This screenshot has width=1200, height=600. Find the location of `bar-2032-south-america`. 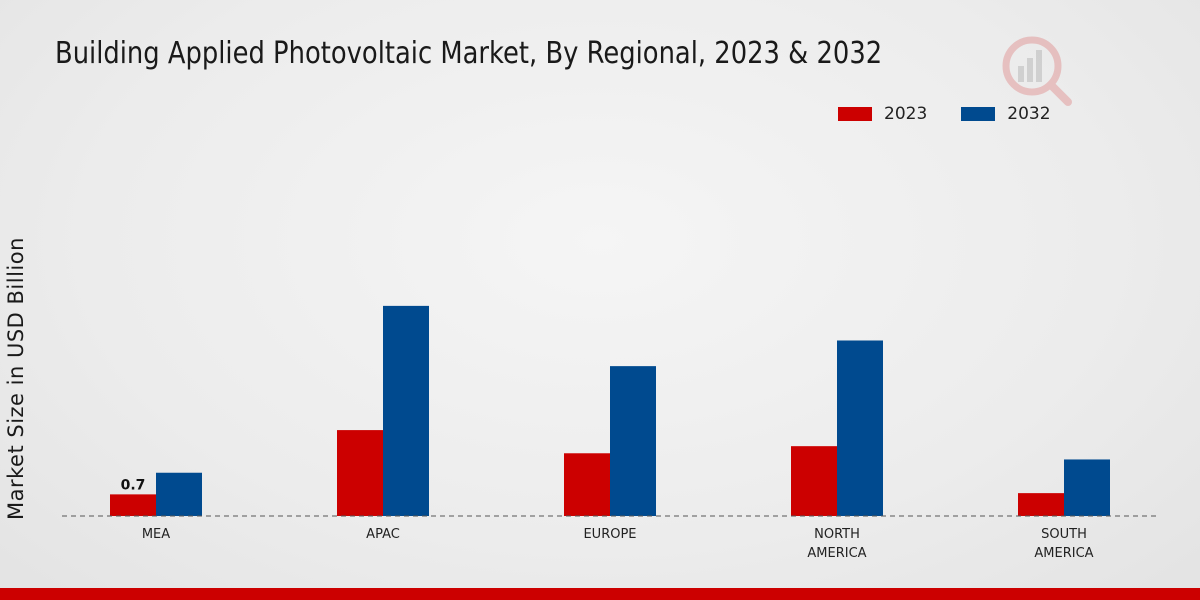

bar-2032-south-america is located at coordinates (1087, 487).